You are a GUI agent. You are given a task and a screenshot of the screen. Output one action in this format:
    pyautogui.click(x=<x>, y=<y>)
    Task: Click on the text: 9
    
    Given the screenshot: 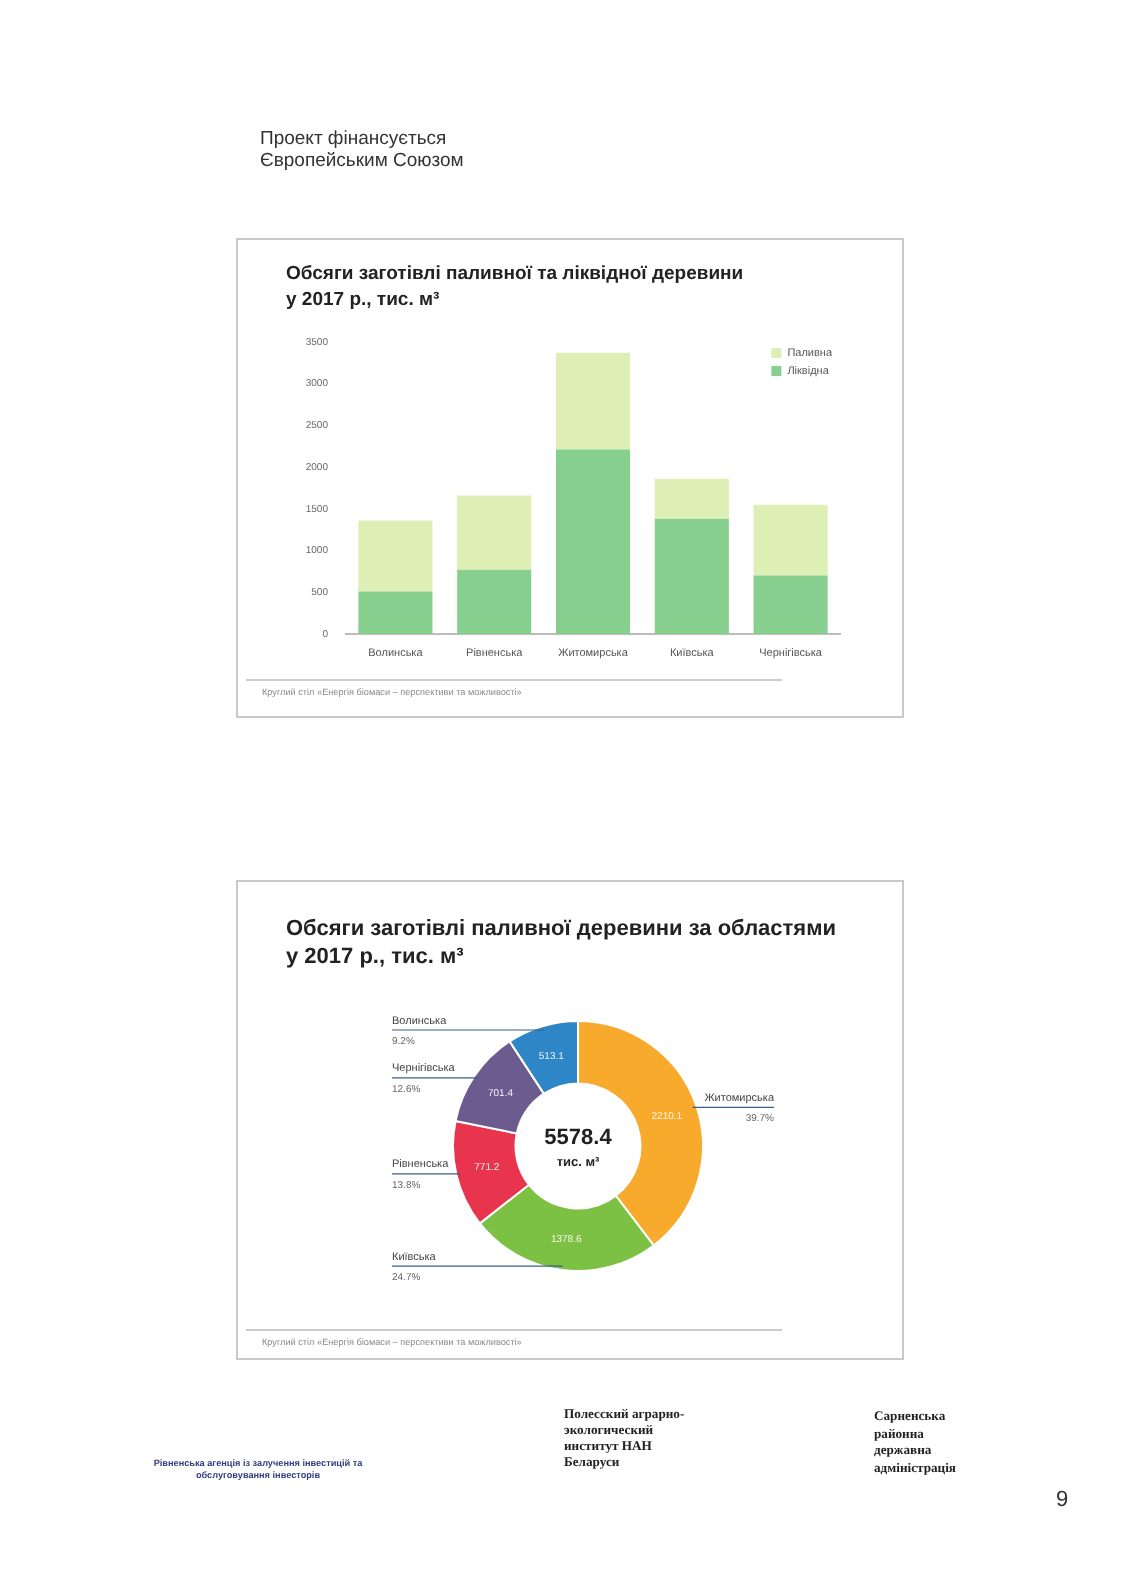 What is the action you would take?
    pyautogui.click(x=1062, y=1500)
    